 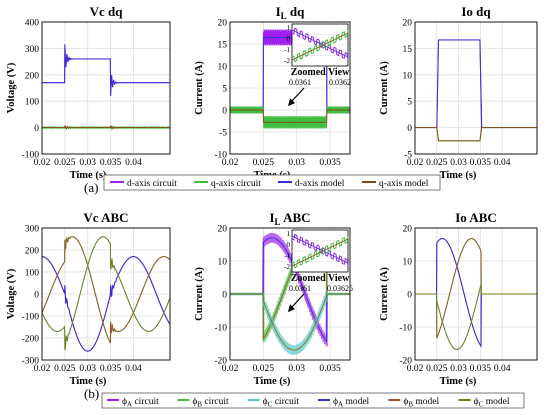 What do you see at coordinates (31, 318) in the screenshot?
I see `y-tick-label: -100` at bounding box center [31, 318].